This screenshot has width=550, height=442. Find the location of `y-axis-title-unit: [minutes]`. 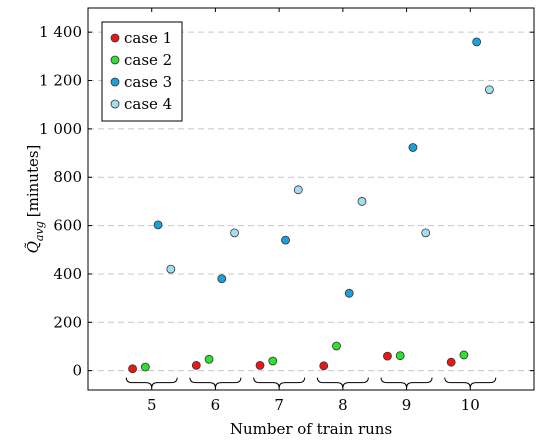

y-axis-title-unit: [minutes] is located at coordinates (33, 181).